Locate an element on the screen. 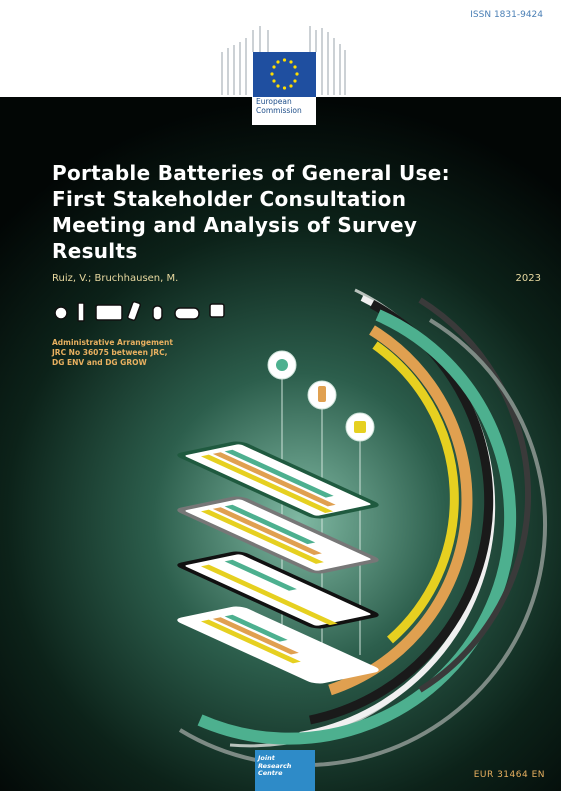 This screenshot has width=561, height=791. title-line: Portable Batteries of General Use: is located at coordinates (251, 173).